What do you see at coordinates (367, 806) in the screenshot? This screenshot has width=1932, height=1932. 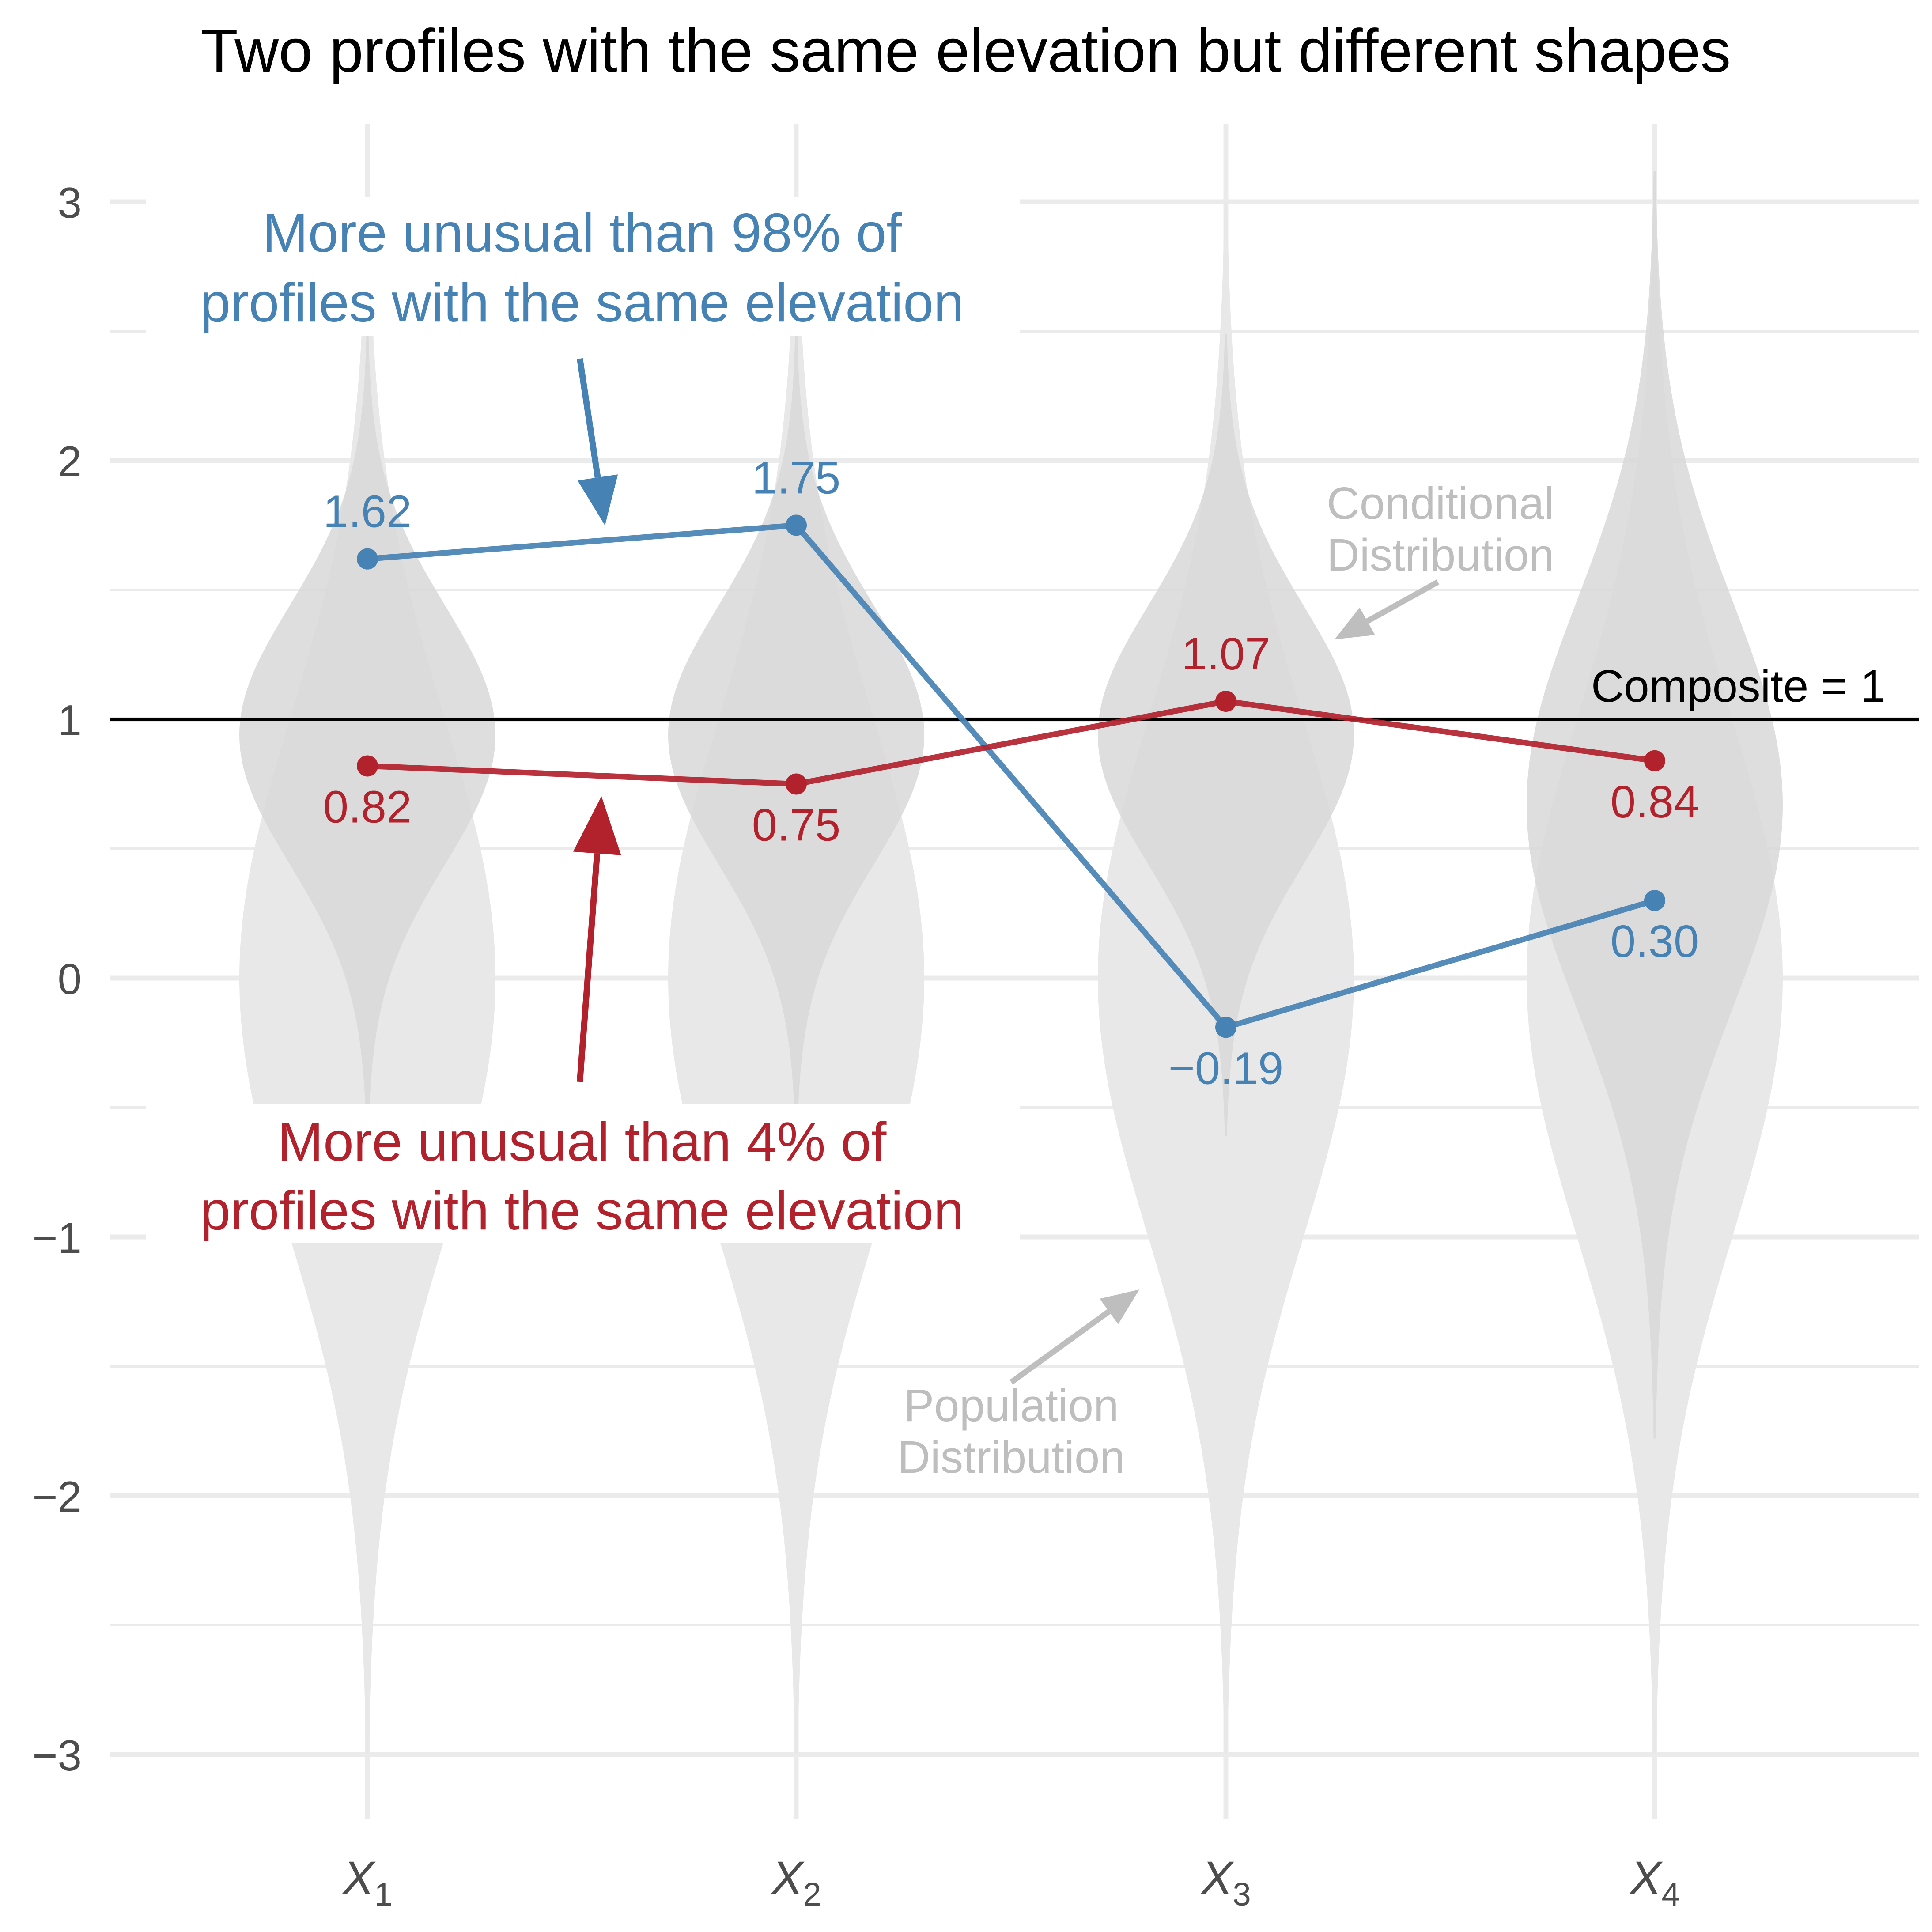 I see `data-label-s2-x1: 0.82` at bounding box center [367, 806].